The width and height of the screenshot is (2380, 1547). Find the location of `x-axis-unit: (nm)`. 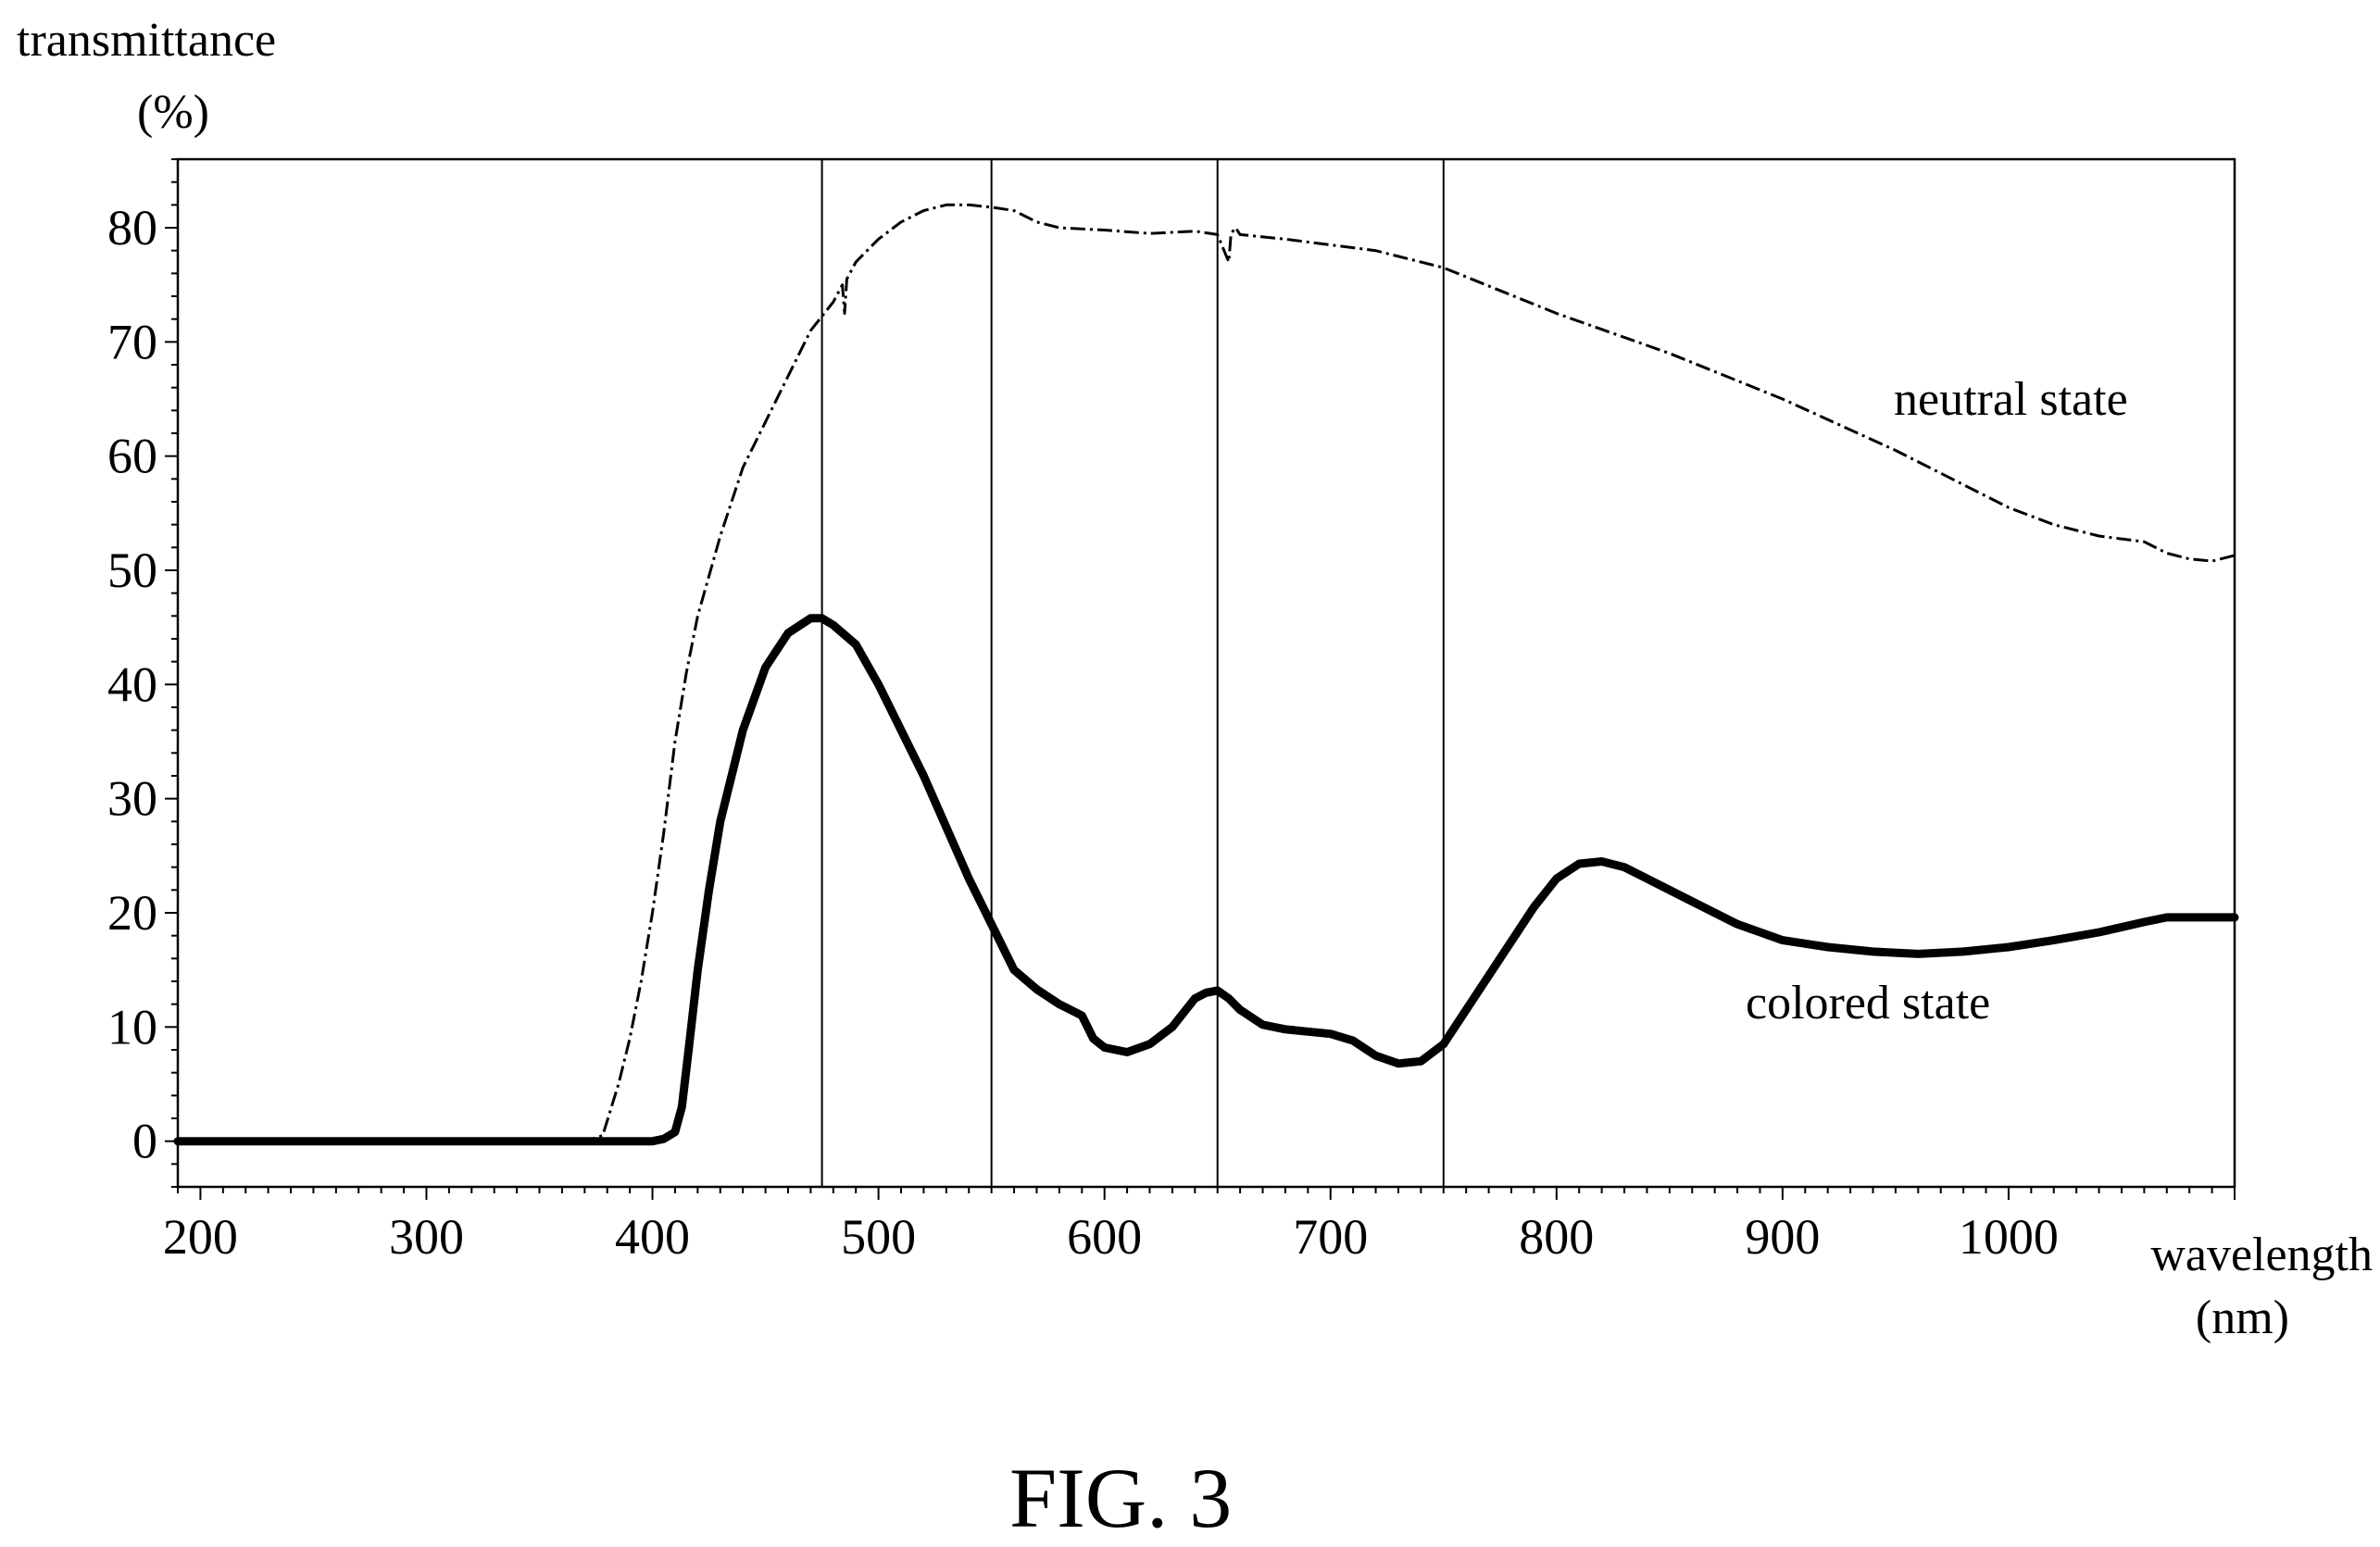

x-axis-unit: (nm) is located at coordinates (2242, 1317).